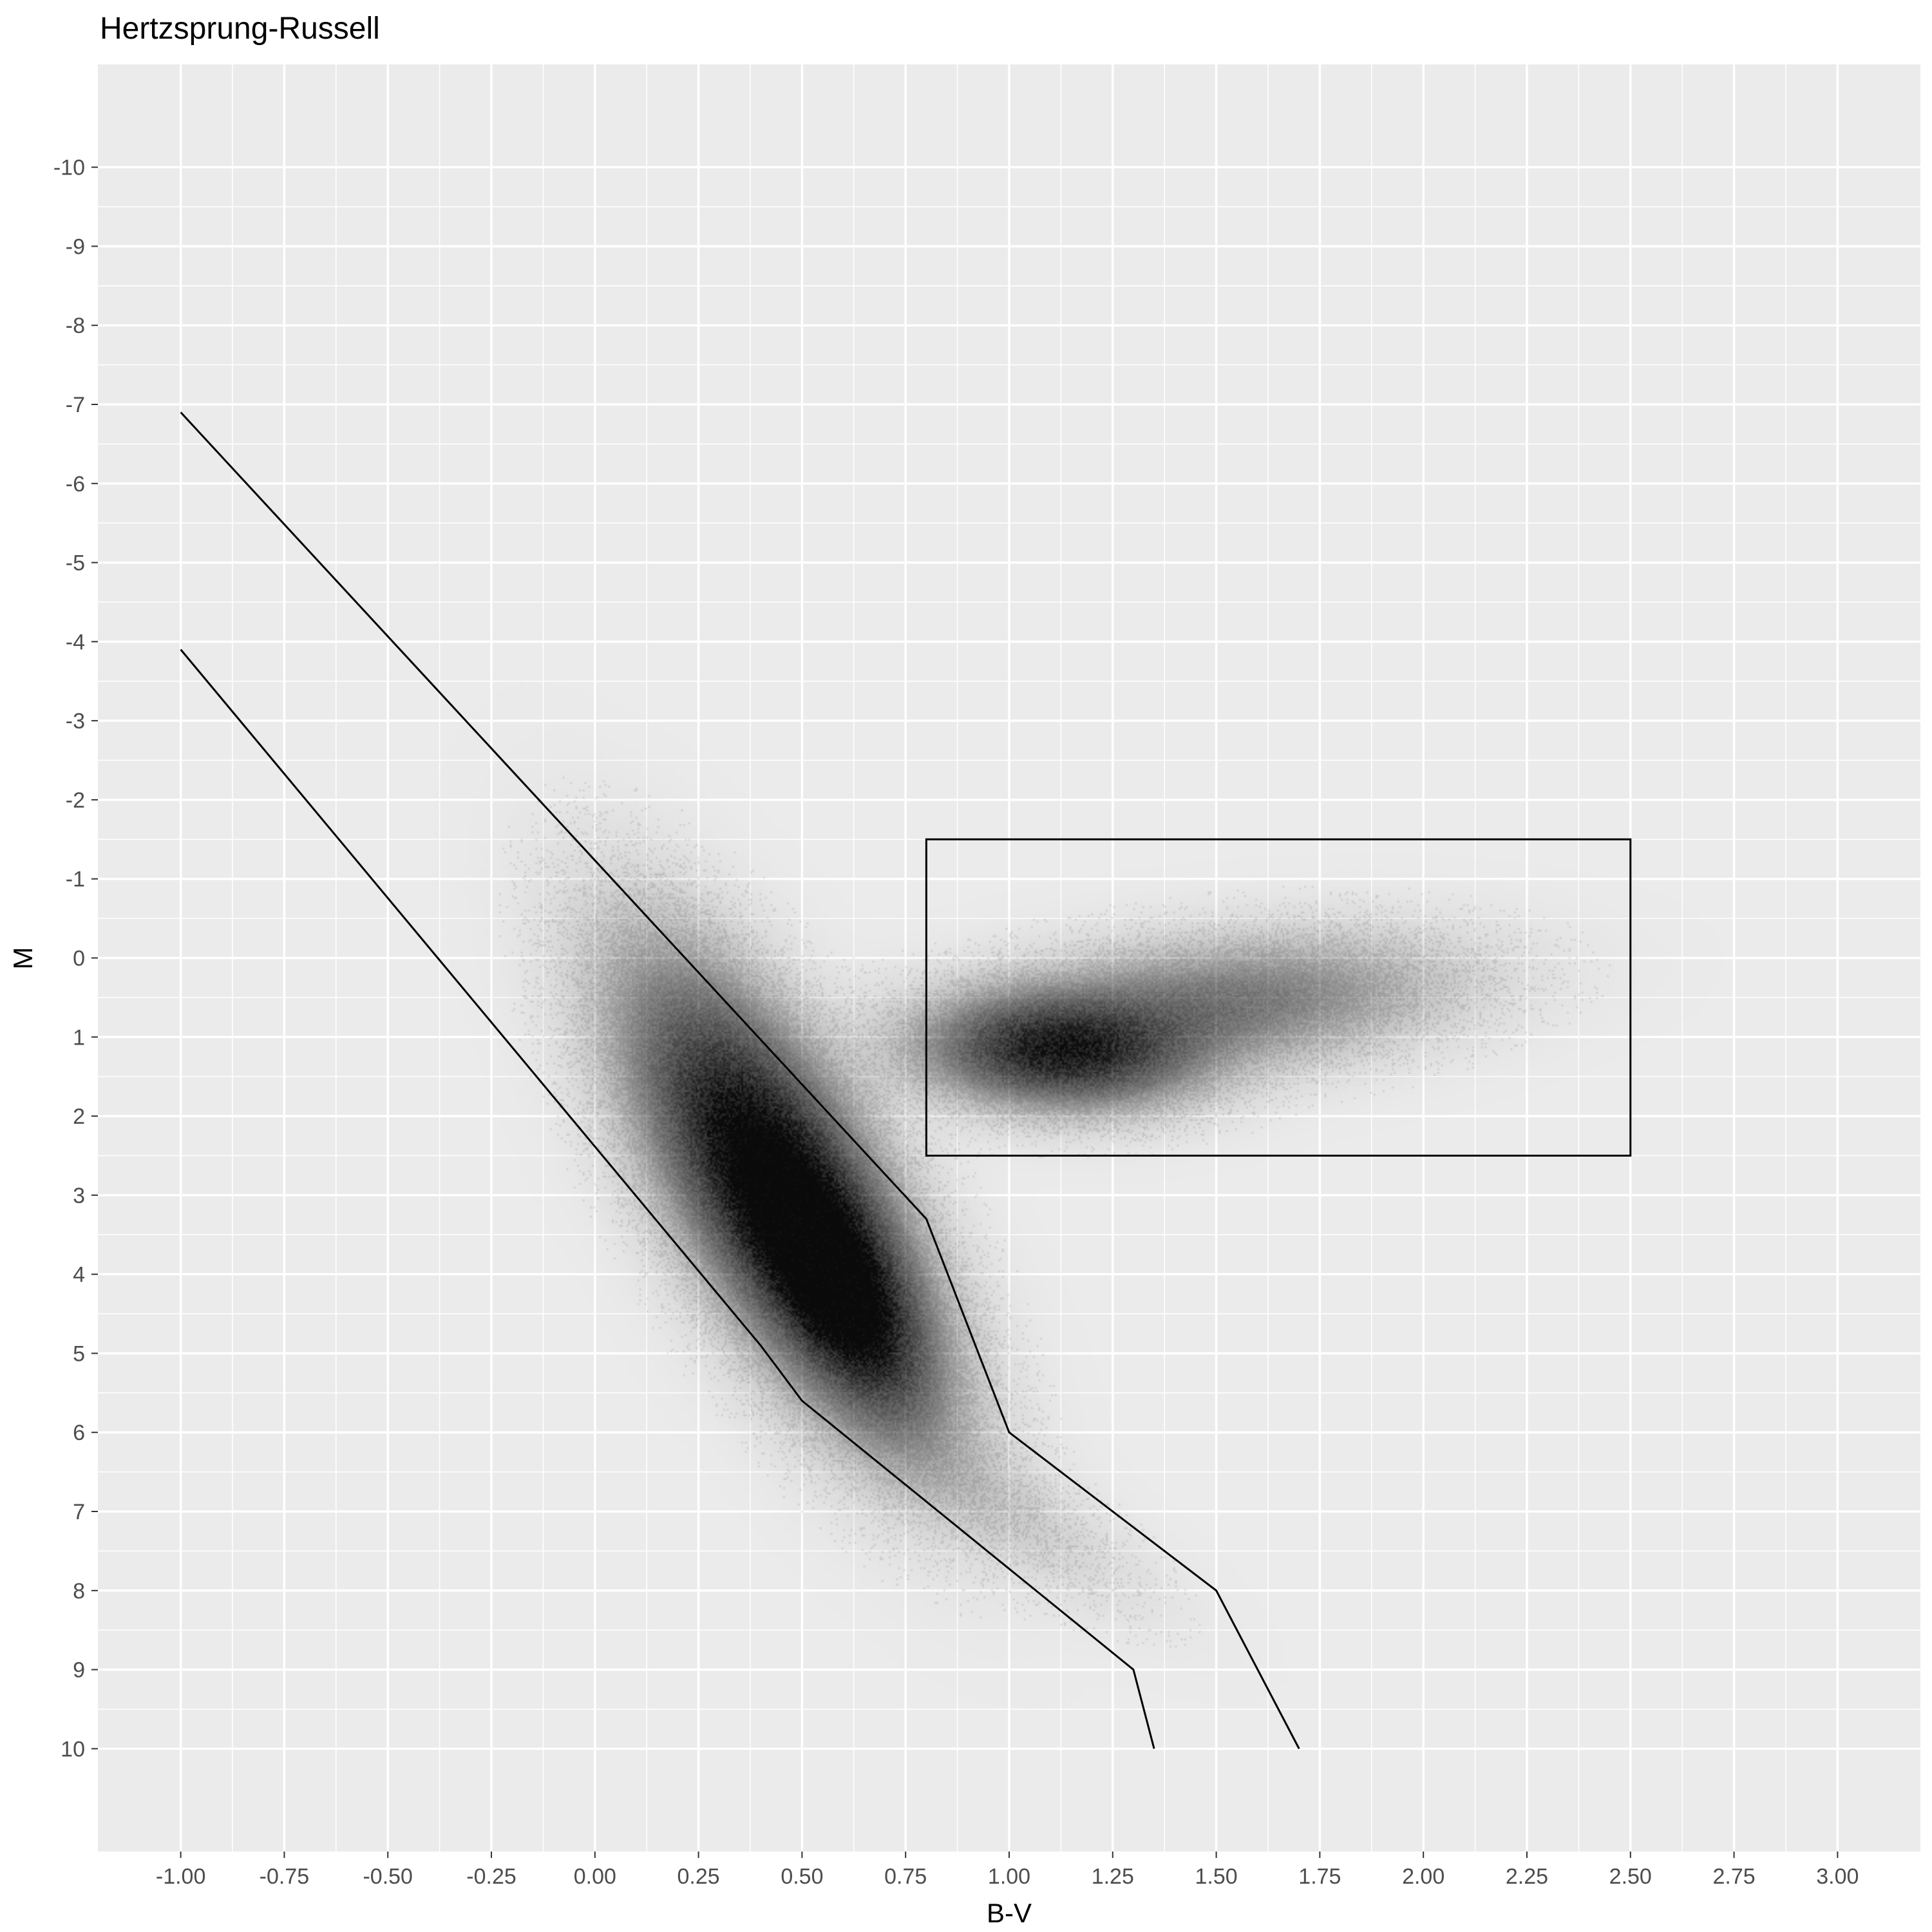  I want to click on y-tick-label: -7, so click(75, 405).